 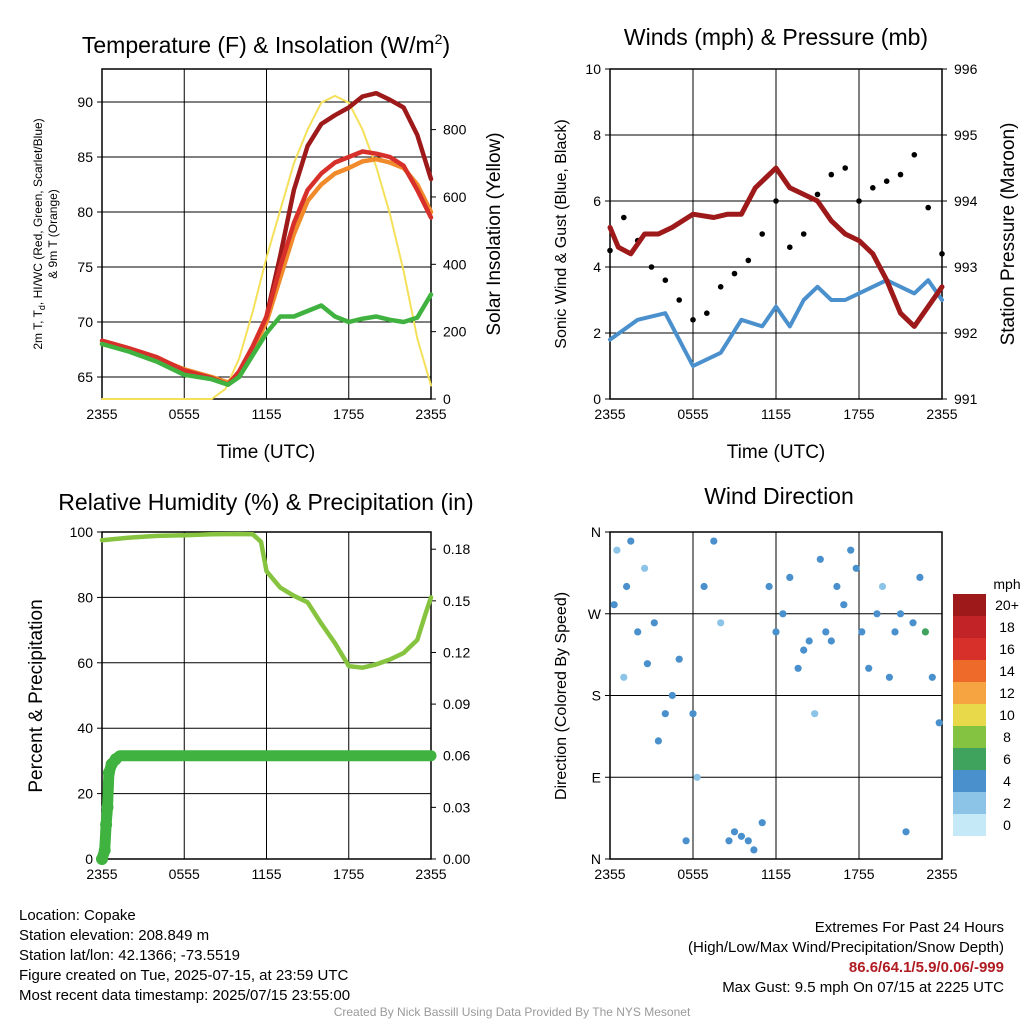 I want to click on station-latlon: Station lat/lon: 42.1366; -73.5519, so click(x=130, y=955).